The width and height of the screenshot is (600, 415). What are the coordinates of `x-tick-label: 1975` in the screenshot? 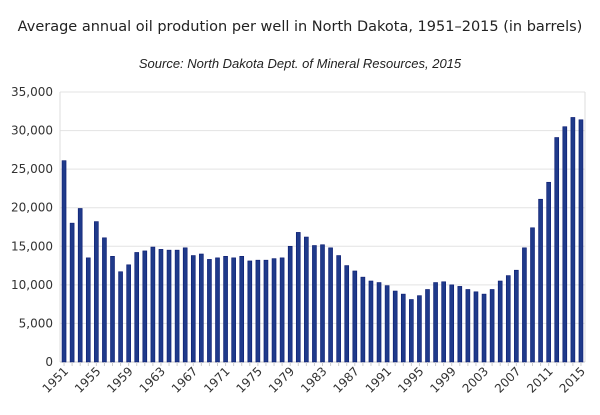 It's located at (249, 379).